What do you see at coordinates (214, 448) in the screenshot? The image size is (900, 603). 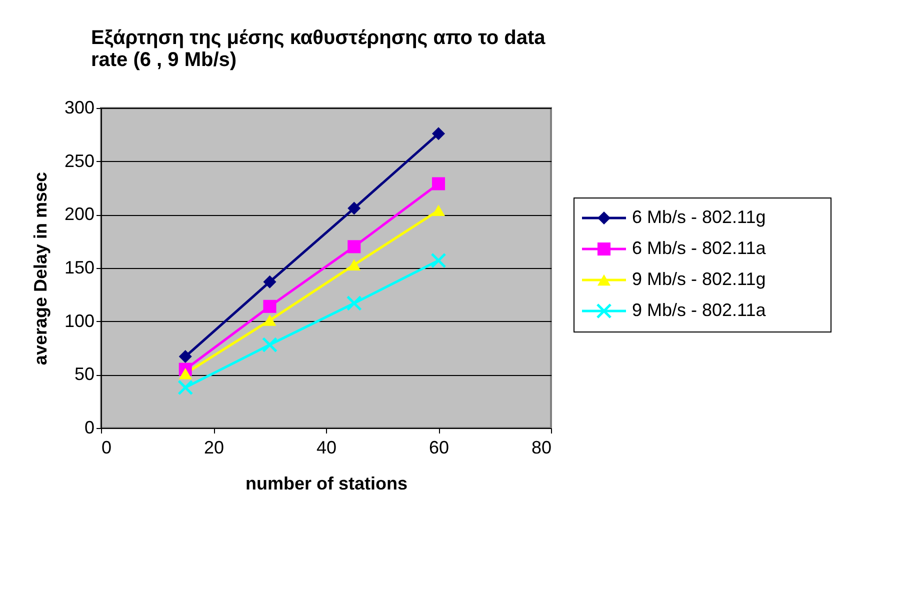 I see `x-tick-label: 20` at bounding box center [214, 448].